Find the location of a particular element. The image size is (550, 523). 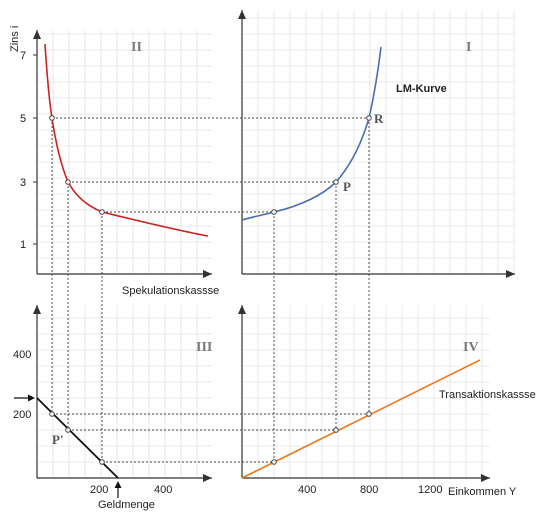

money-supply-line is located at coordinates (77, 438).